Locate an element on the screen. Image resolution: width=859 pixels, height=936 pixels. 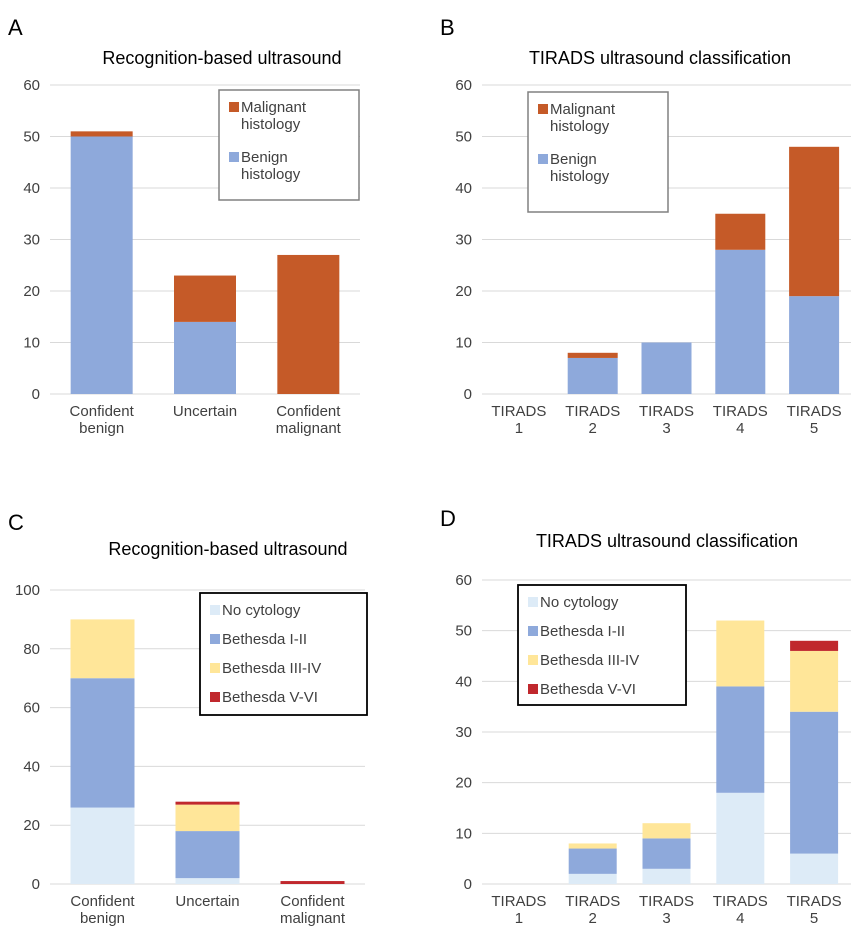
panel-c-title: Recognition-based ultrasound is located at coordinates (227, 549).